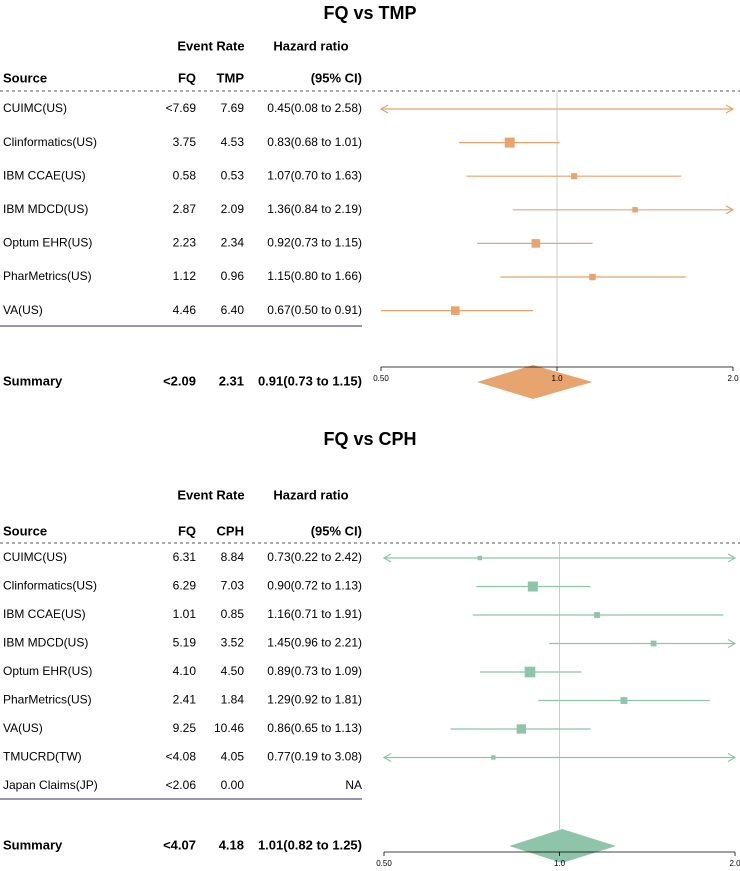  Describe the element at coordinates (233, 614) in the screenshot. I see `row-col-b-value: 0.85` at that location.